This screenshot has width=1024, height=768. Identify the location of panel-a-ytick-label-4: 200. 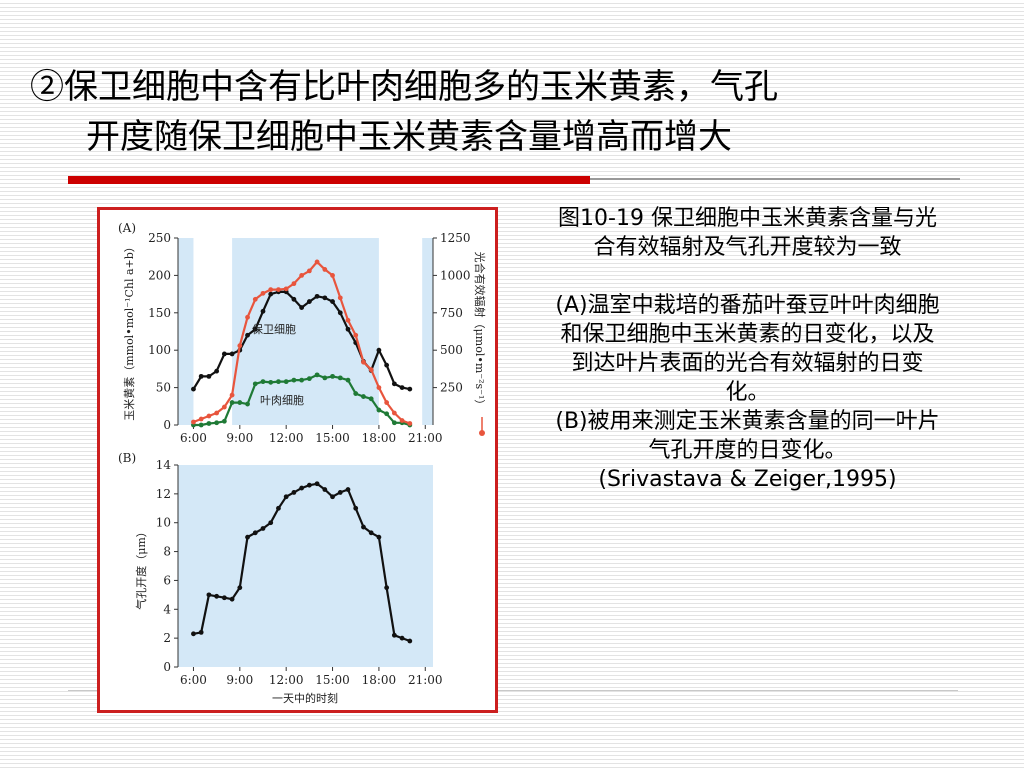
(159, 275).